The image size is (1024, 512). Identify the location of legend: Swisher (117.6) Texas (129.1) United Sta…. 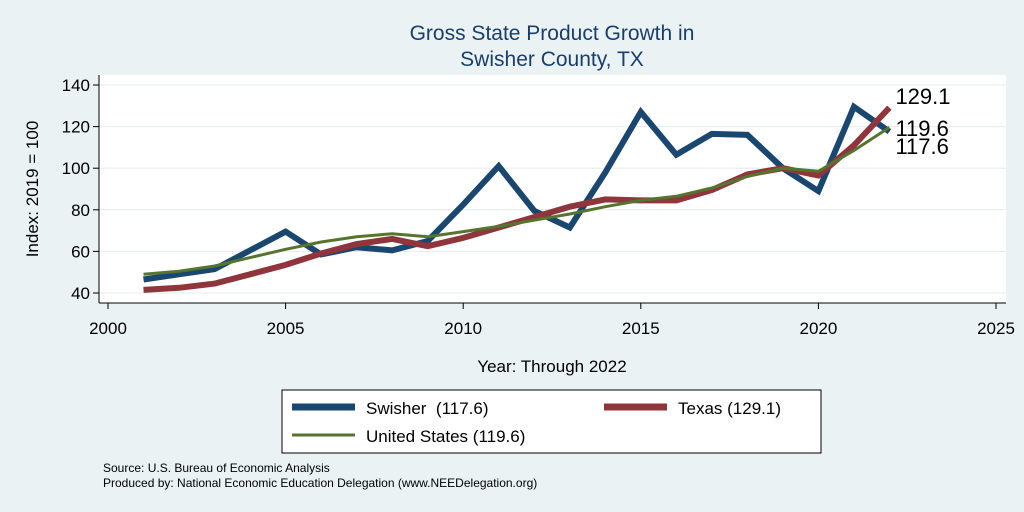
(551, 421).